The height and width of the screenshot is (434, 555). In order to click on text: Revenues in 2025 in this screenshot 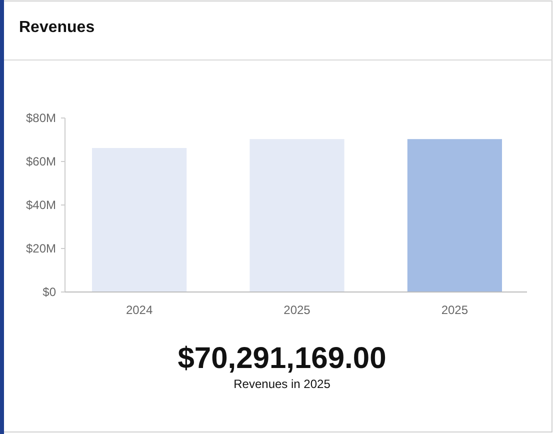, I will do `click(282, 384)`.